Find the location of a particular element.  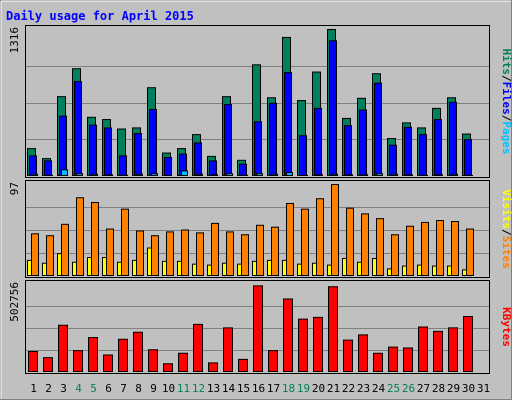

day-label-25: 25 is located at coordinates (393, 388).